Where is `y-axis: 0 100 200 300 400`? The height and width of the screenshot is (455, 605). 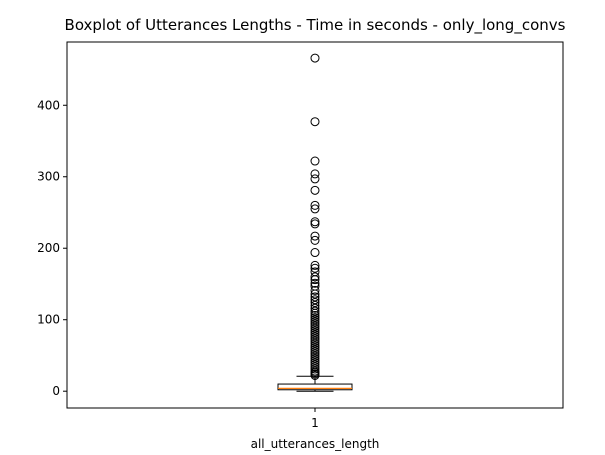
y-axis: 0 100 200 300 400 is located at coordinates (52, 248).